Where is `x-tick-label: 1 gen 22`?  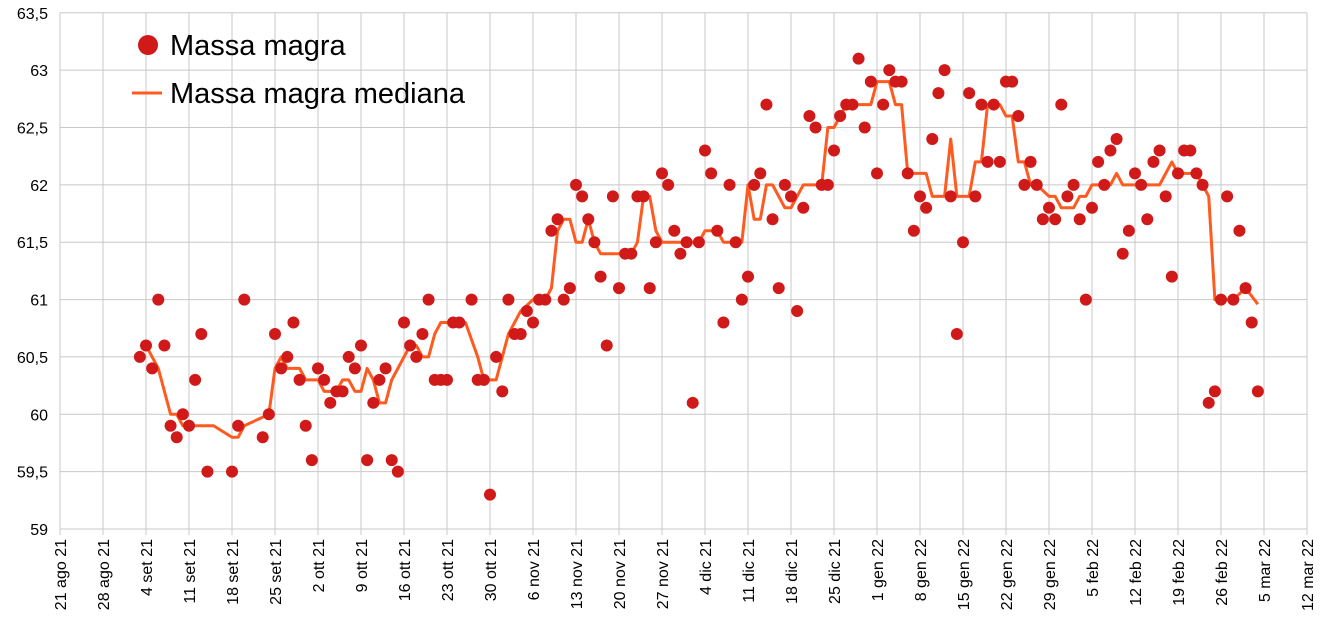
x-tick-label: 1 gen 22 is located at coordinates (878, 570).